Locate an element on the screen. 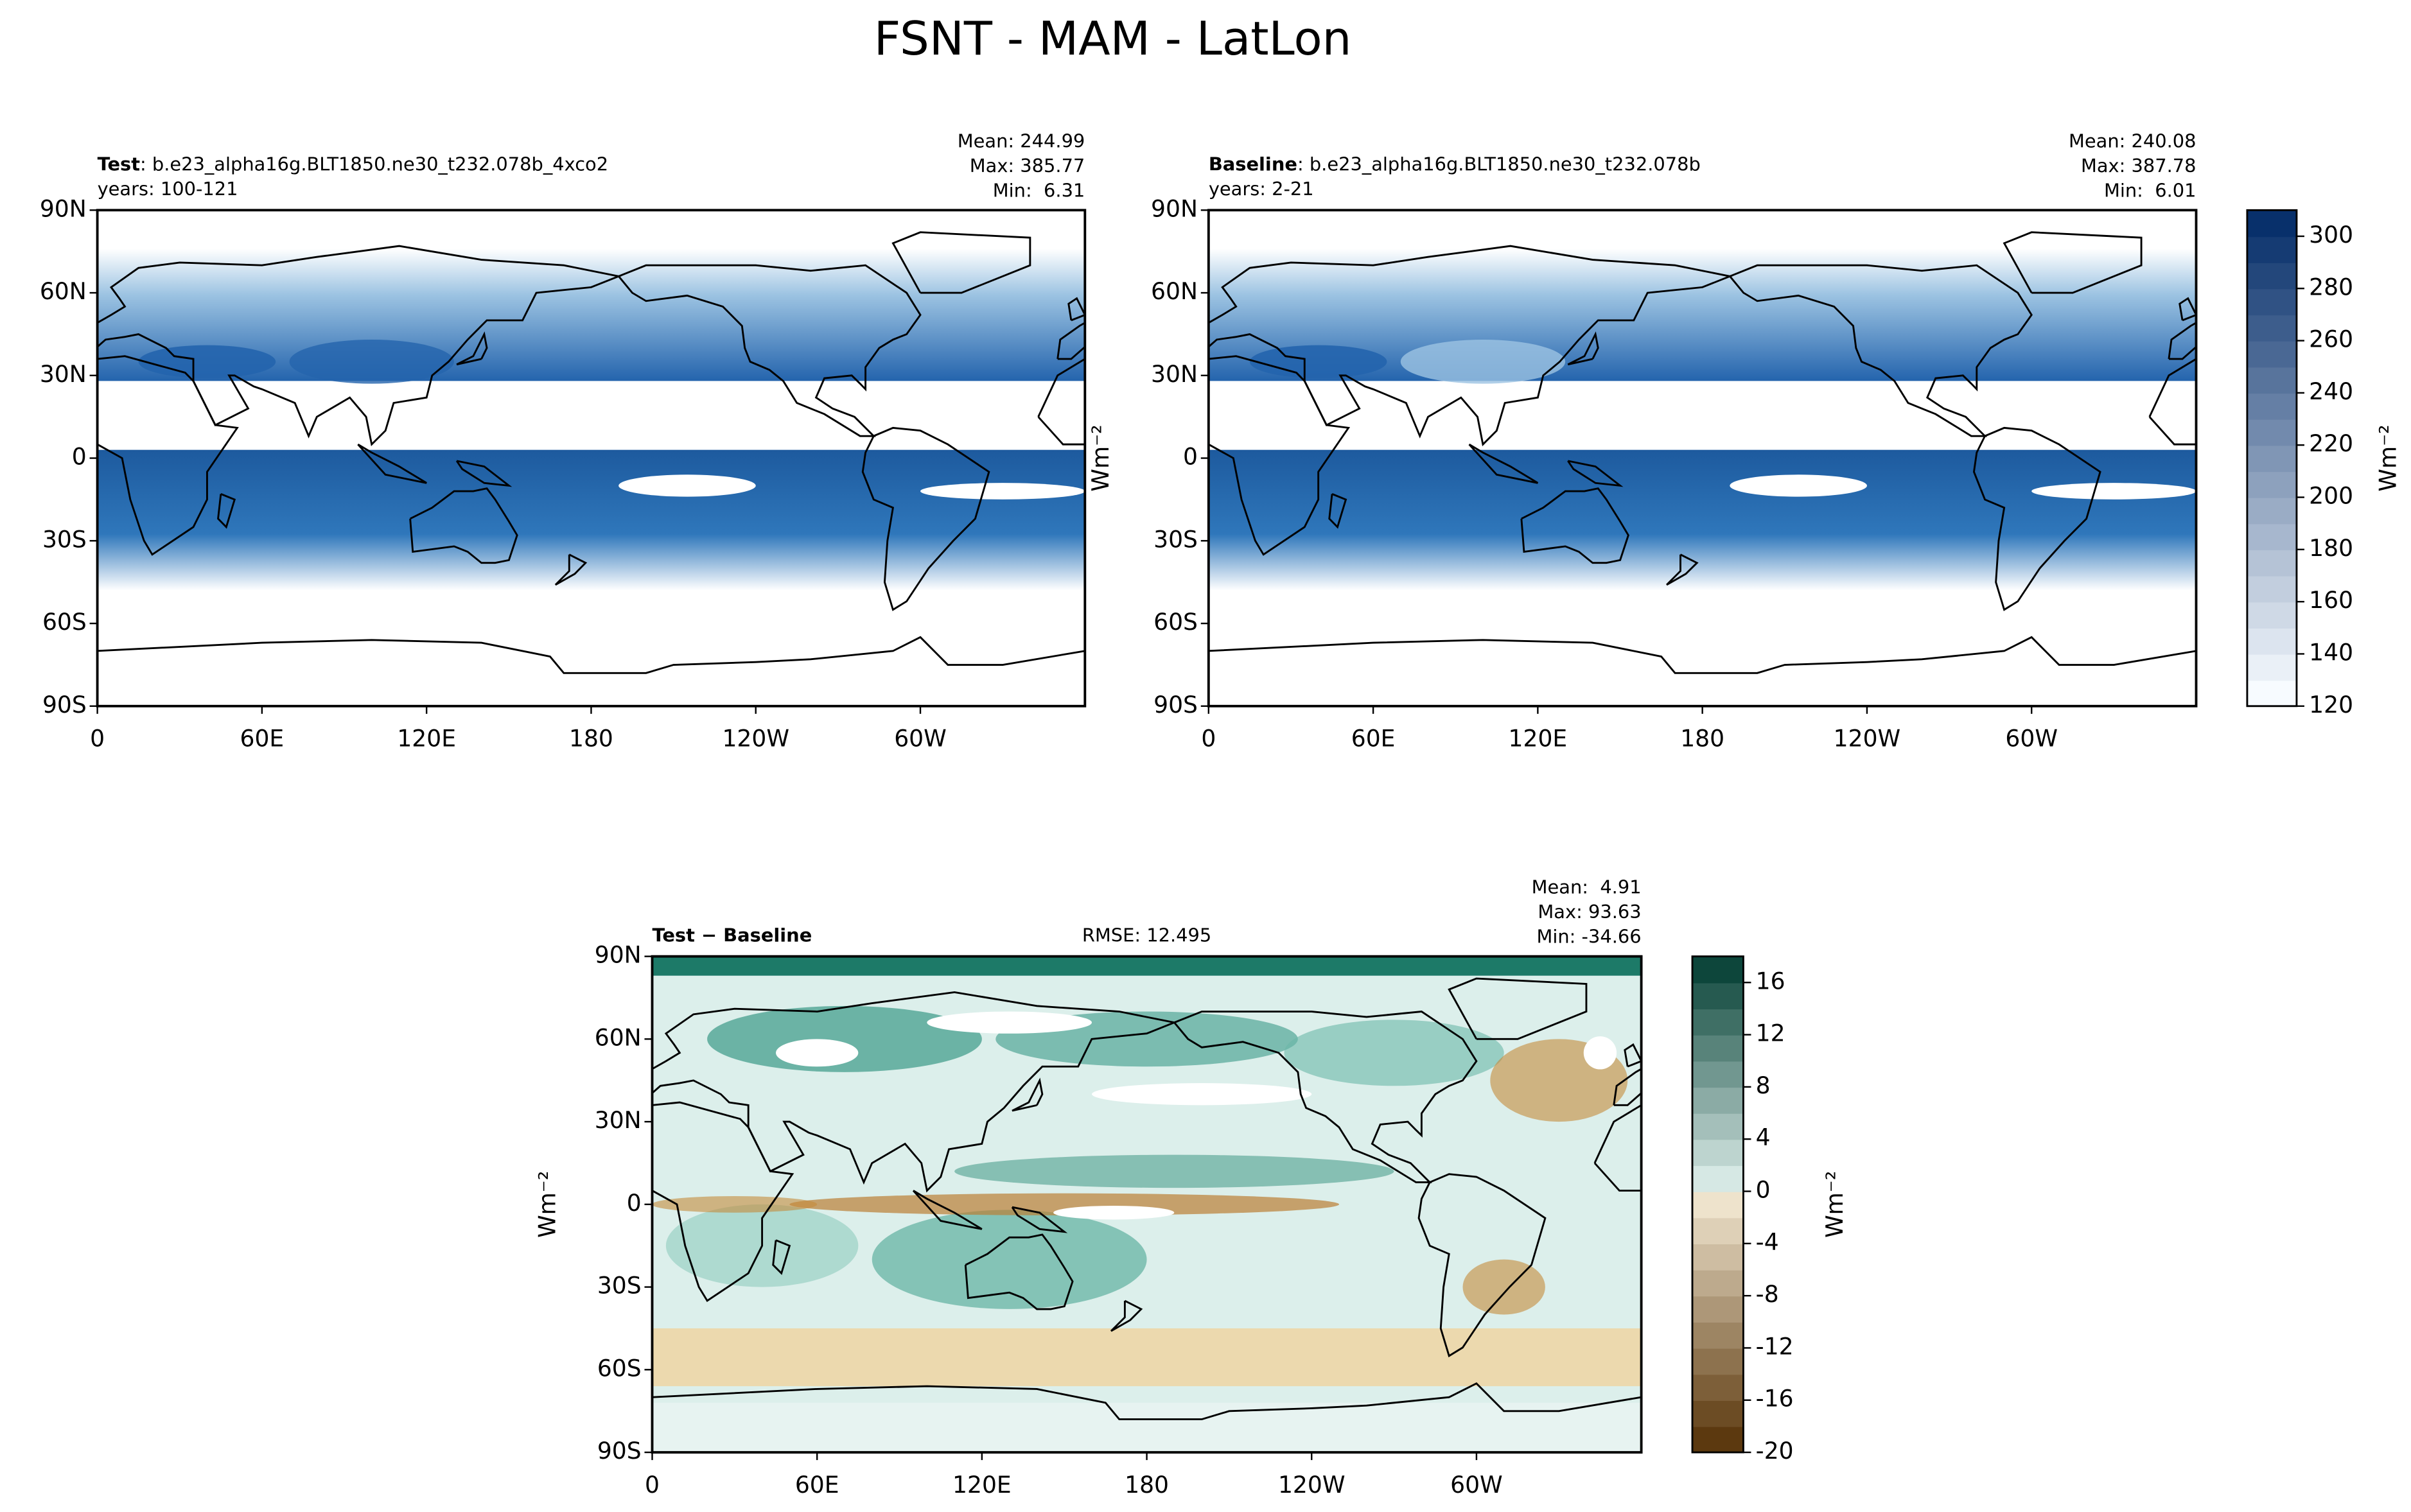 The height and width of the screenshot is (1512, 2411). panel-stat: Max: 387.78 is located at coordinates (2138, 166).